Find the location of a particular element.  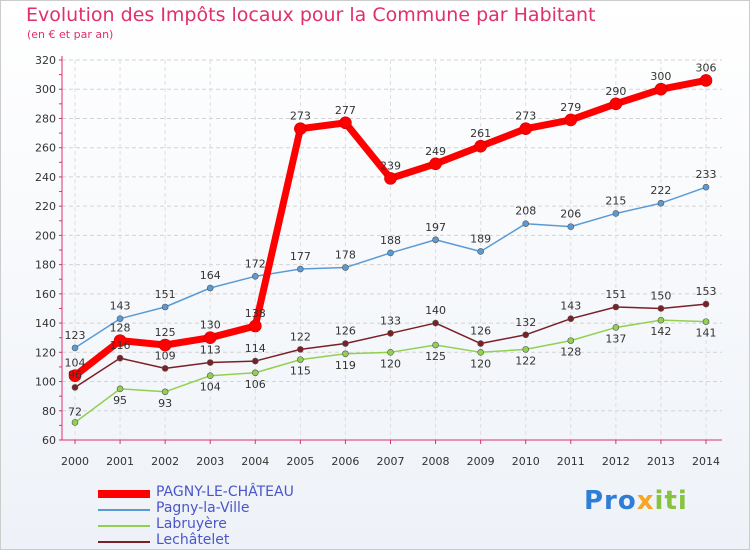

x-tick-label: 2003 is located at coordinates (210, 461).